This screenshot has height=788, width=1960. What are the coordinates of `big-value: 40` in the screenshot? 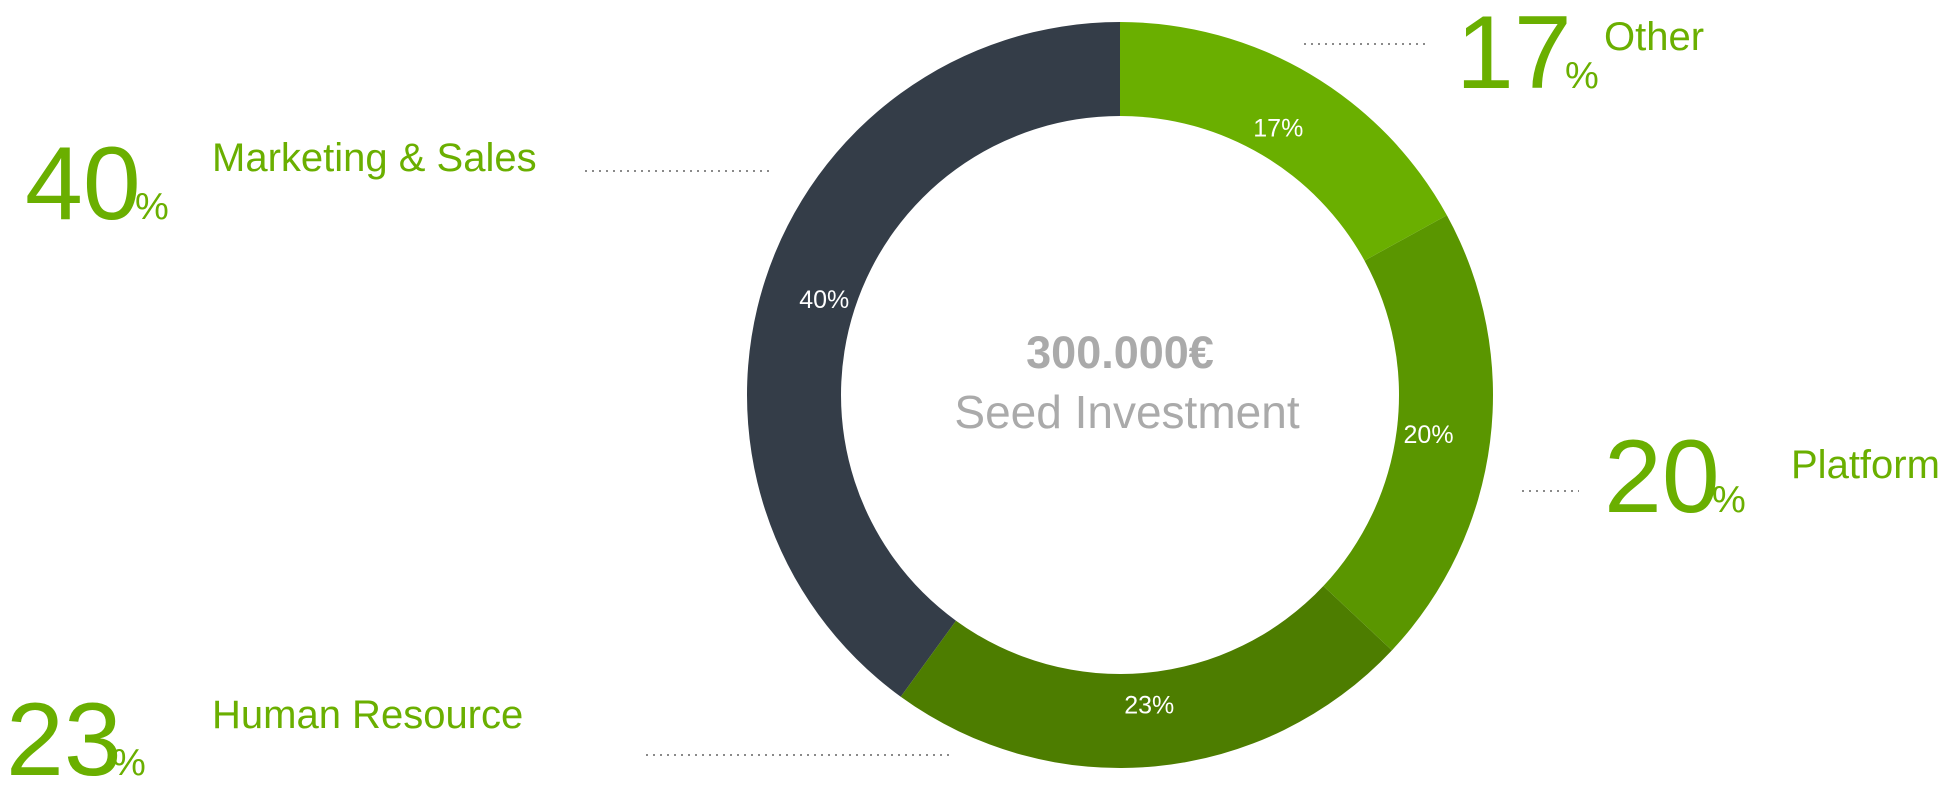 It's located at (83, 184).